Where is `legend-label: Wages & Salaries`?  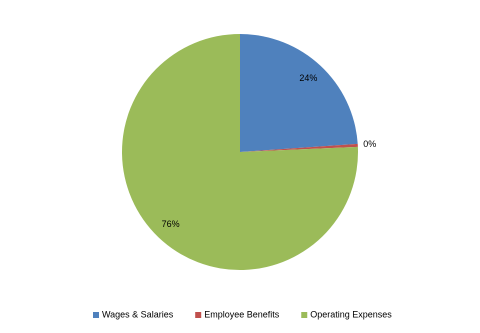
legend-label: Wages & Salaries is located at coordinates (138, 314).